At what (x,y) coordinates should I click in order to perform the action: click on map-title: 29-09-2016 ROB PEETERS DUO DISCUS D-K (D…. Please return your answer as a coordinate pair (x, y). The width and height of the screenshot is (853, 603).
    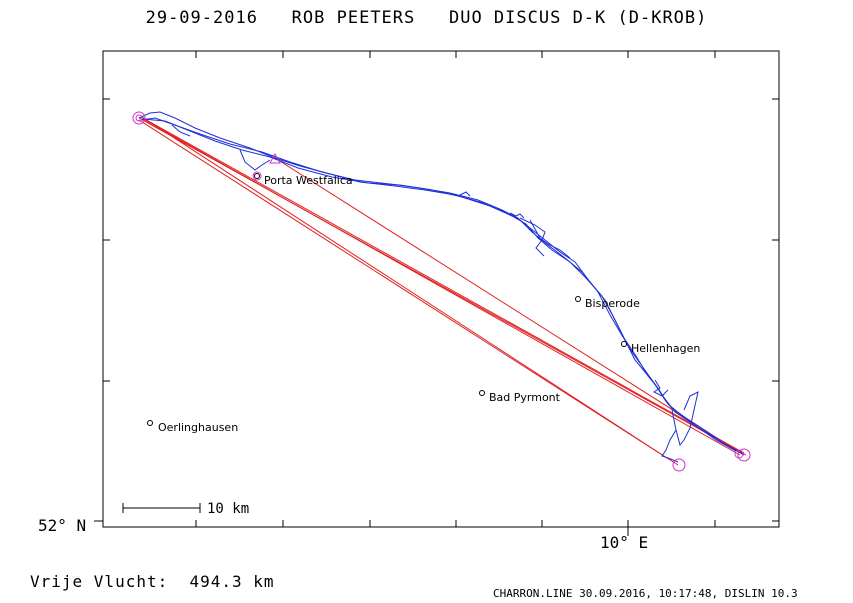
    Looking at the image, I should click on (426, 18).